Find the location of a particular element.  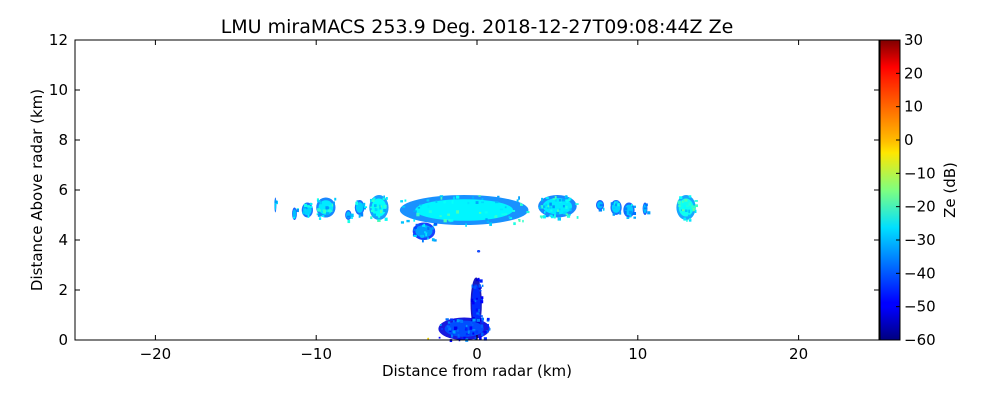

x-tick-label: −10 is located at coordinates (316, 354).